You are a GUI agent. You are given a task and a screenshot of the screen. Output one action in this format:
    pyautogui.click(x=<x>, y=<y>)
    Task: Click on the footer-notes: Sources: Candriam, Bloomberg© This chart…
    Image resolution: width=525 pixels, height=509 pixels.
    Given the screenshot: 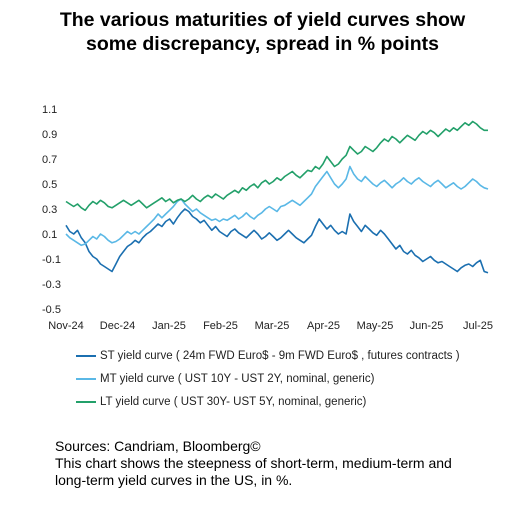 What is the action you would take?
    pyautogui.click(x=253, y=463)
    